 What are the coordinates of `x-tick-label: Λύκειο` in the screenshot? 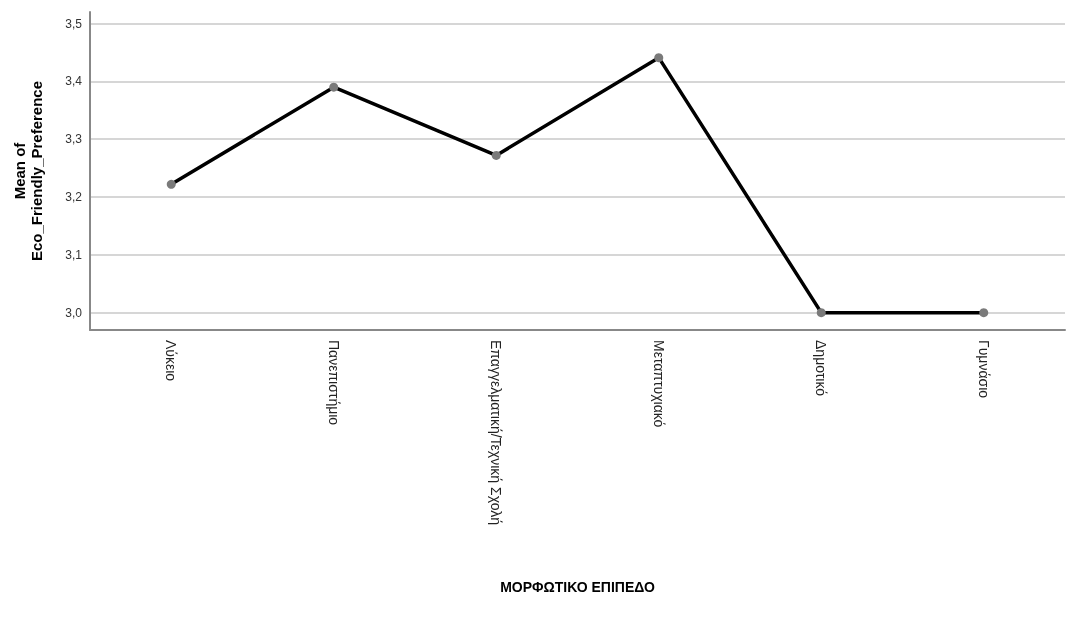 It's located at (171, 361).